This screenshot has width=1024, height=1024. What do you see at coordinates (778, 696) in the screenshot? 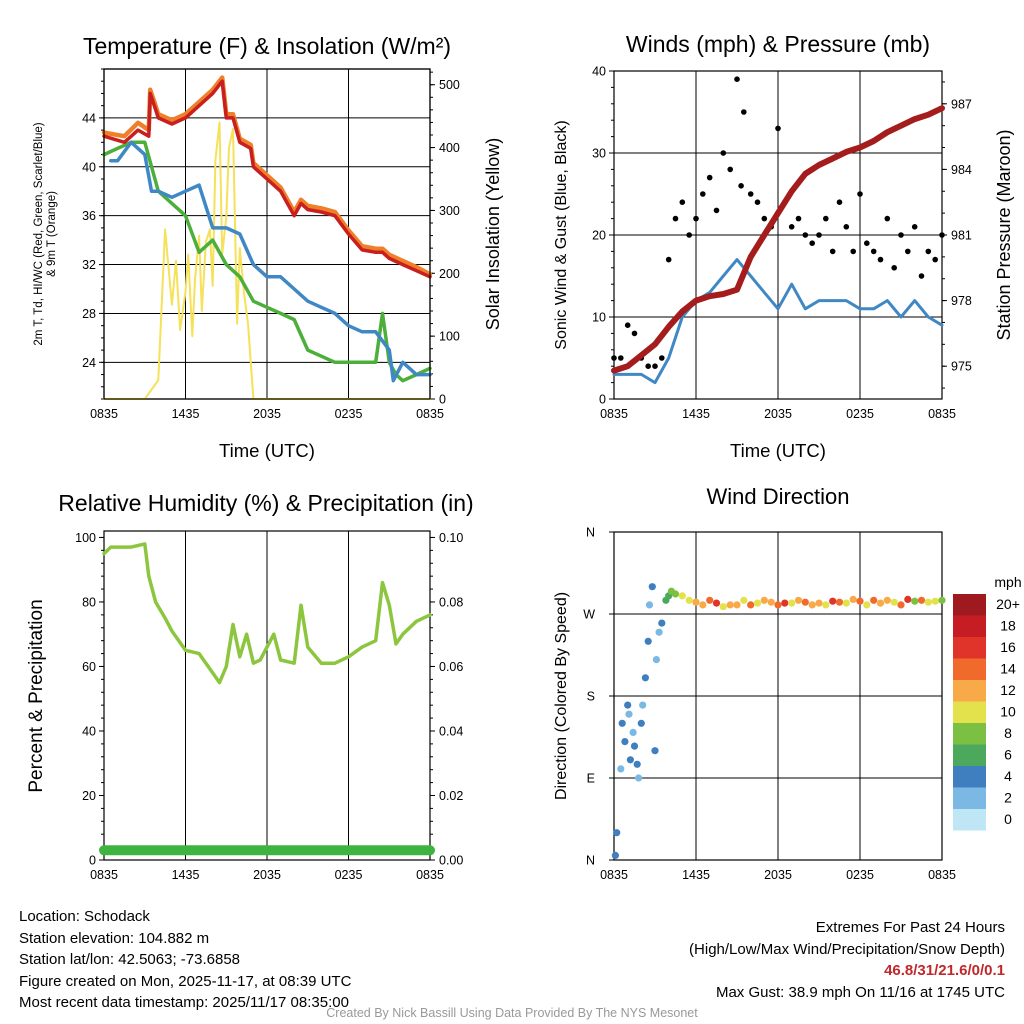
I see `plot-frame` at bounding box center [778, 696].